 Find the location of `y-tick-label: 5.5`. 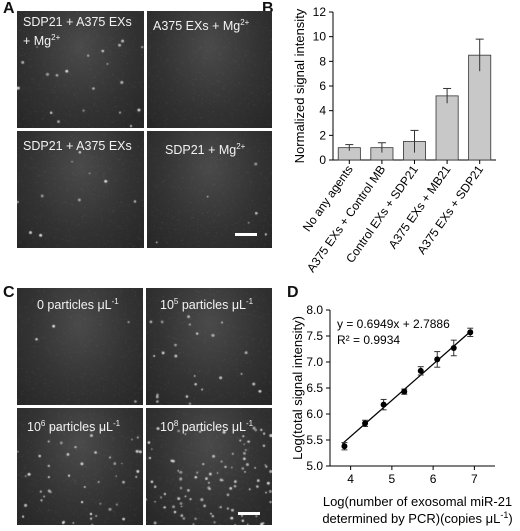

y-tick-label: 5.5 is located at coordinates (314, 440).